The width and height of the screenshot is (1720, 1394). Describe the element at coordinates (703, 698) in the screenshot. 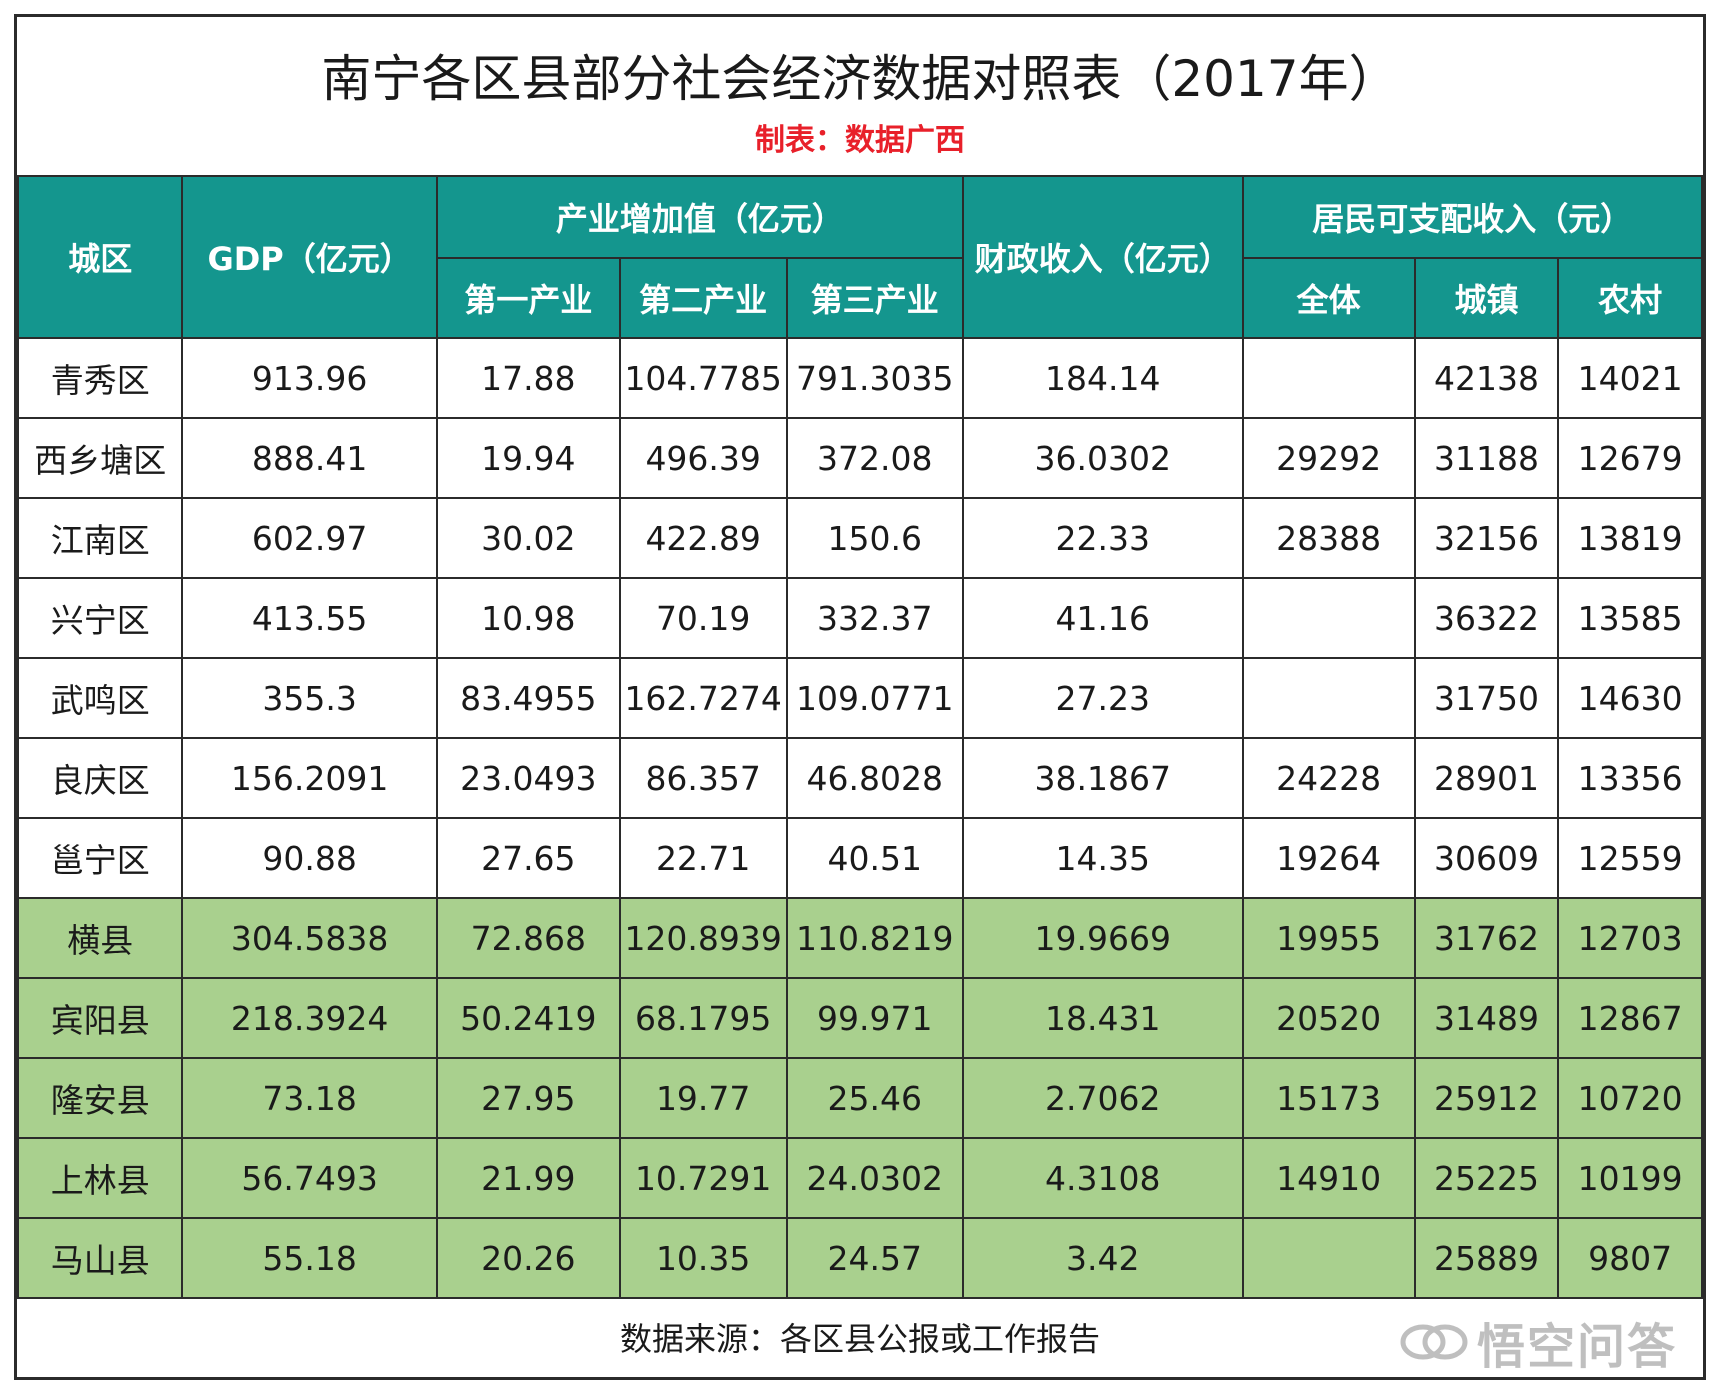

I see `secondary-industry-cell: 162.7274` at that location.